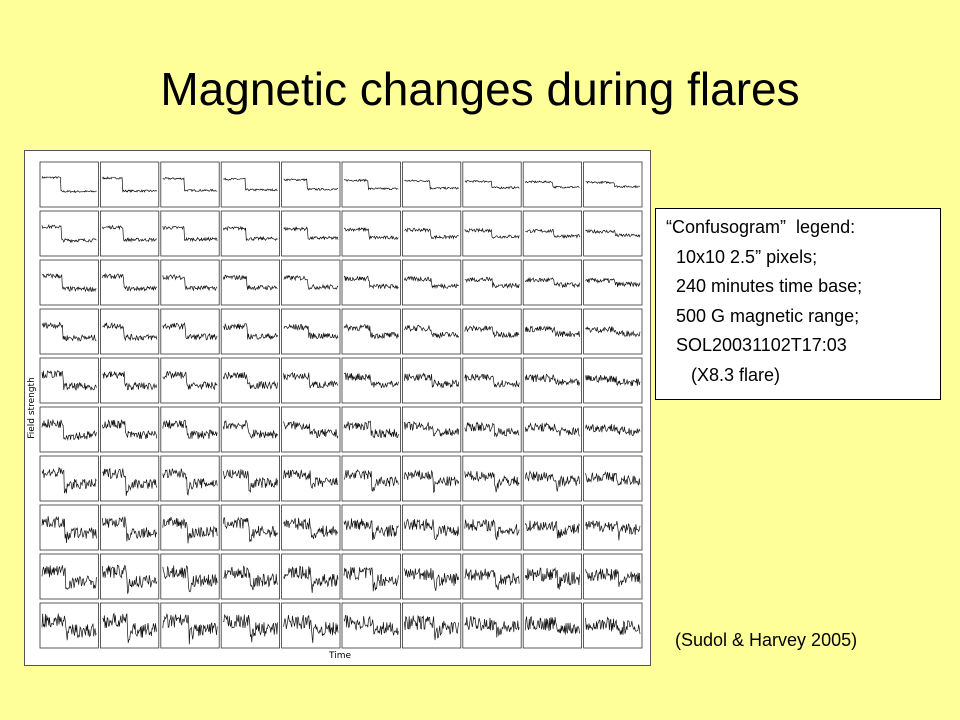 The height and width of the screenshot is (720, 960). I want to click on legend-line: (X8.3 flare), so click(723, 374).